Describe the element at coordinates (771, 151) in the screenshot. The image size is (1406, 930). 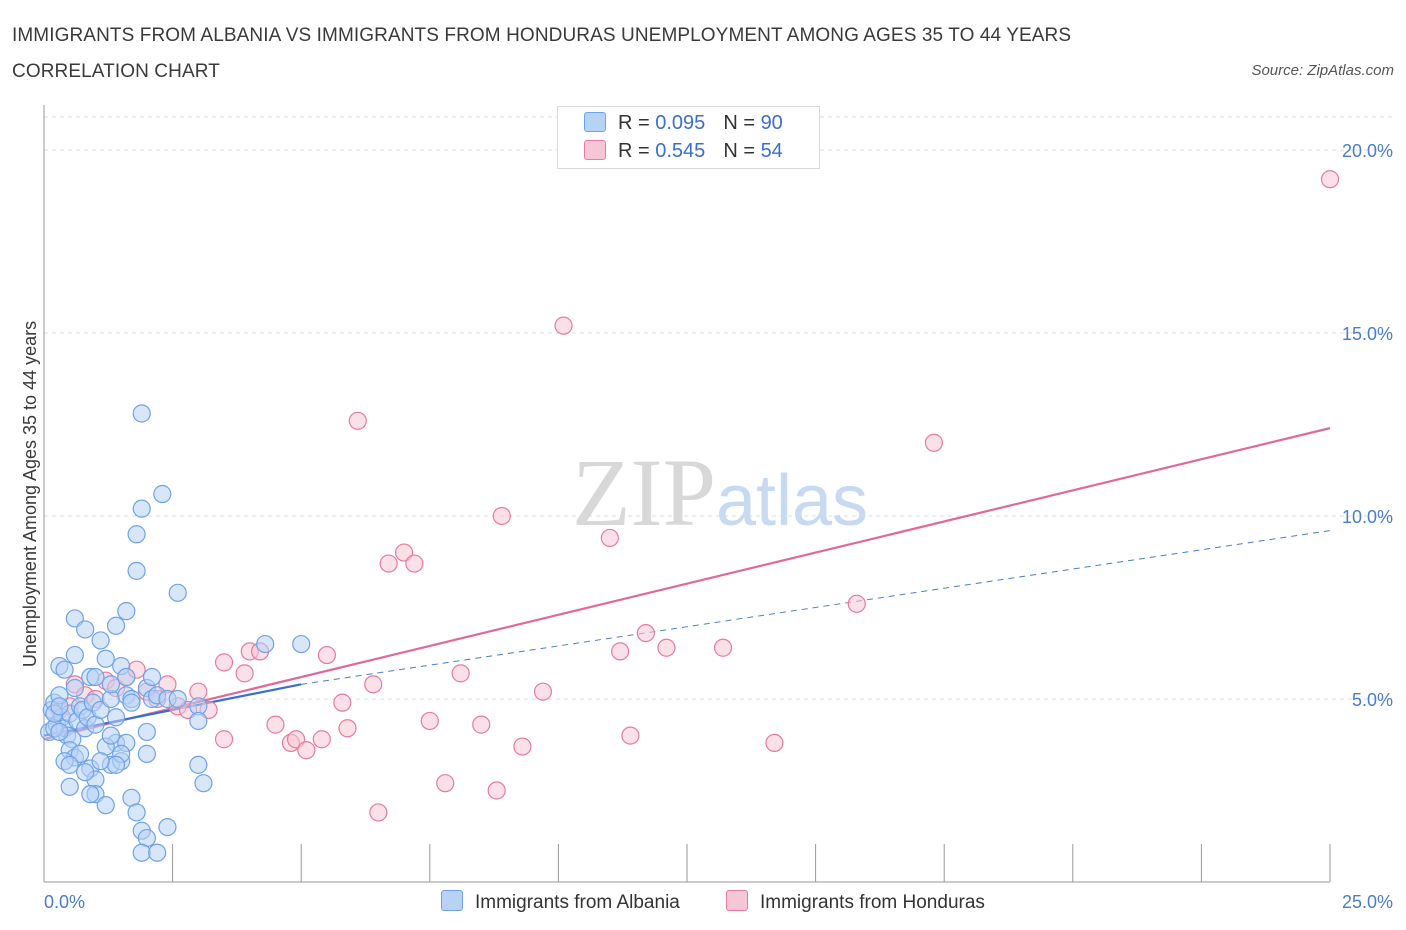
I see `legend-n-value: 54` at that location.